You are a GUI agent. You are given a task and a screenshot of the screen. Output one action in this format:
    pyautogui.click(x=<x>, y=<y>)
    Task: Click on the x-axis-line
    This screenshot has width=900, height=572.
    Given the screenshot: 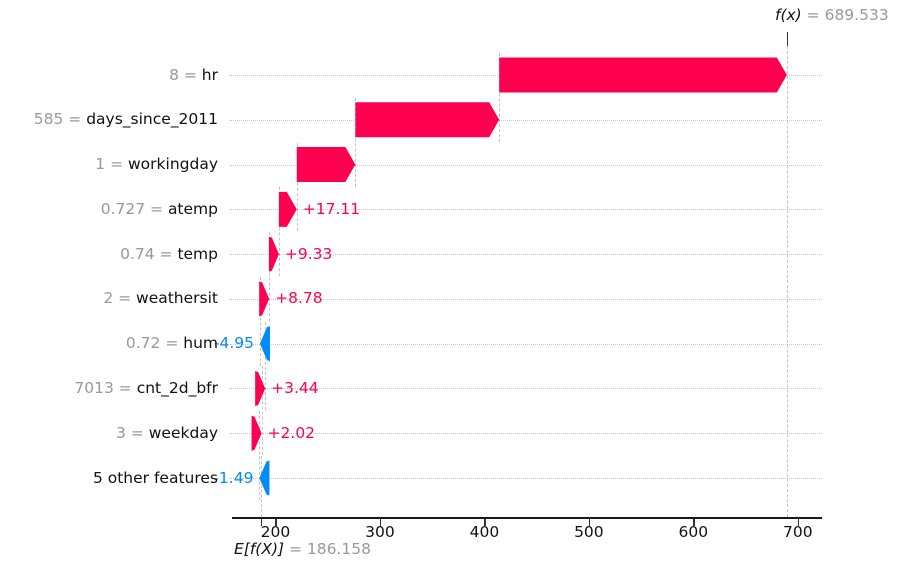 What is the action you would take?
    pyautogui.click(x=527, y=518)
    